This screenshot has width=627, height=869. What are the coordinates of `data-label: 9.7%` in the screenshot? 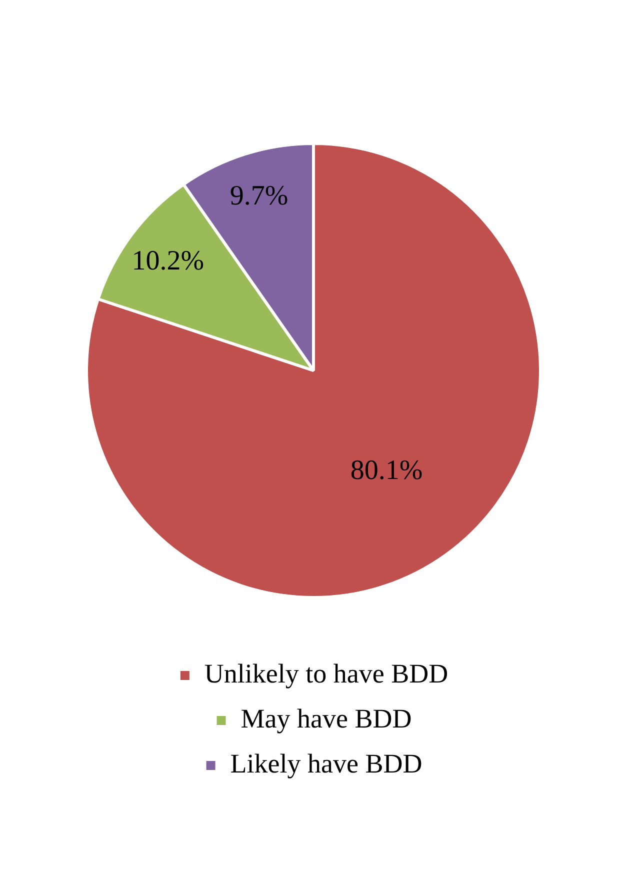 It's located at (259, 196).